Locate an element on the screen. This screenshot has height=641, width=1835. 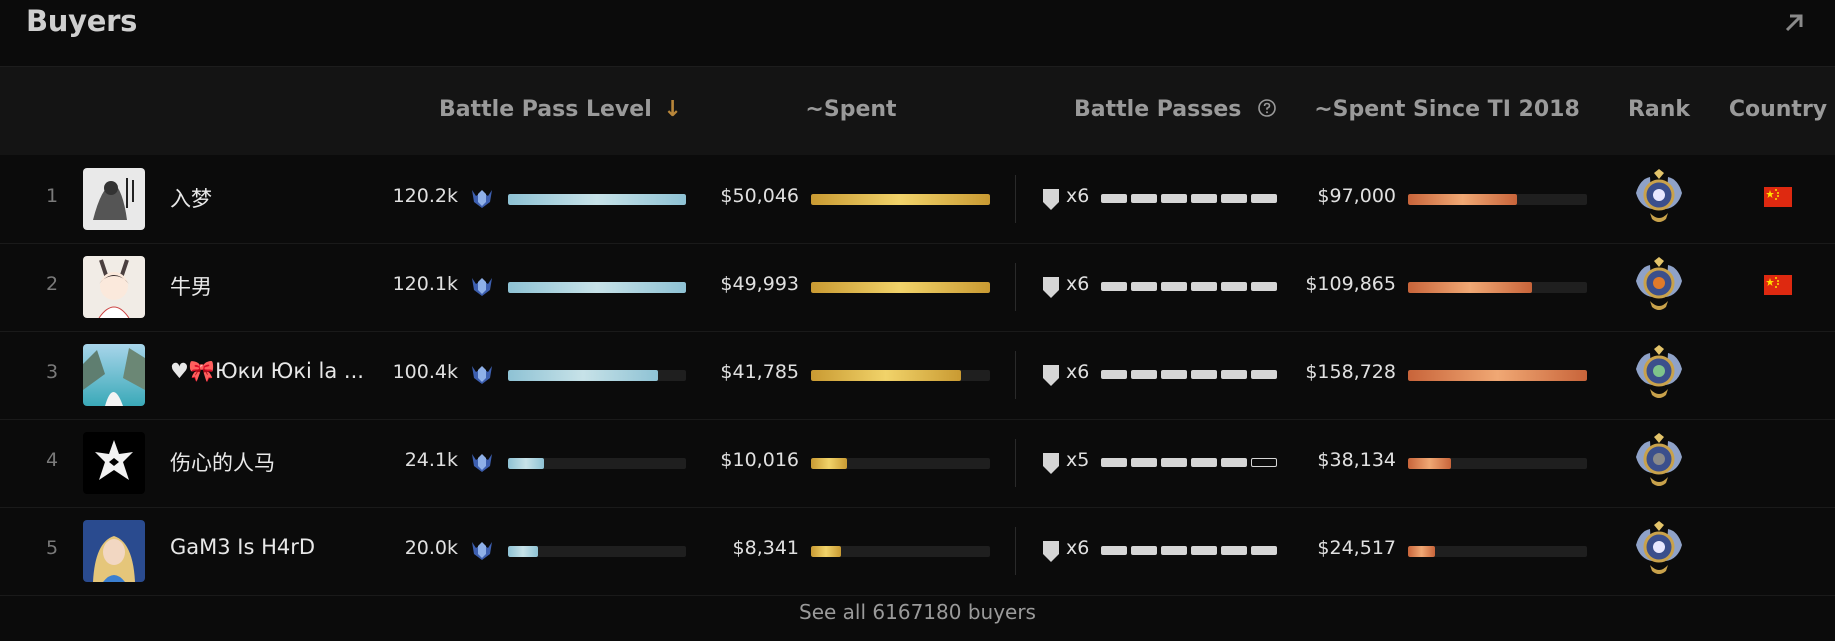
row-rank-number: 5 is located at coordinates (52, 548).